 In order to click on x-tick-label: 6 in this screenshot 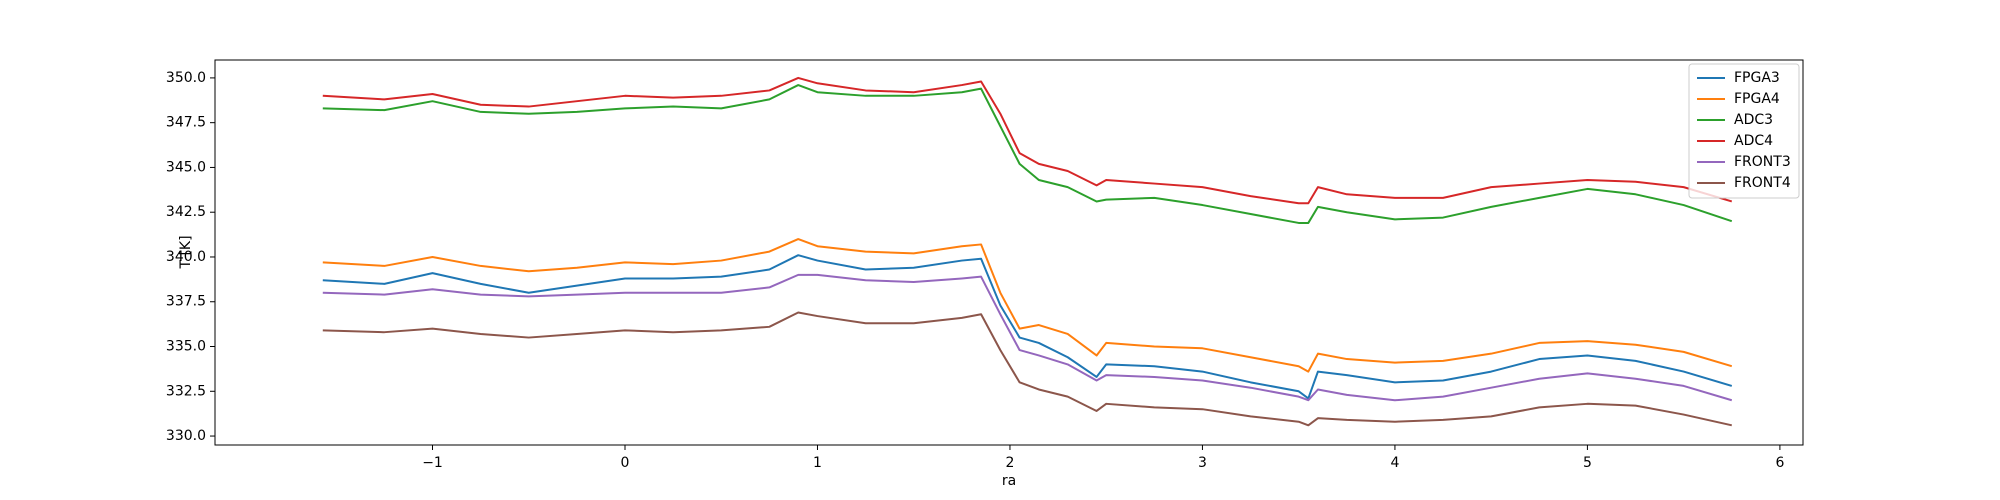, I will do `click(1779, 463)`.